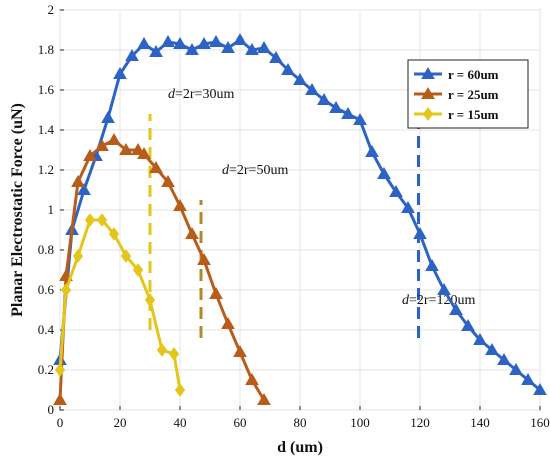 Image resolution: width=550 pixels, height=466 pixels. Describe the element at coordinates (300, 422) in the screenshot. I see `x-tick-label: 80` at that location.